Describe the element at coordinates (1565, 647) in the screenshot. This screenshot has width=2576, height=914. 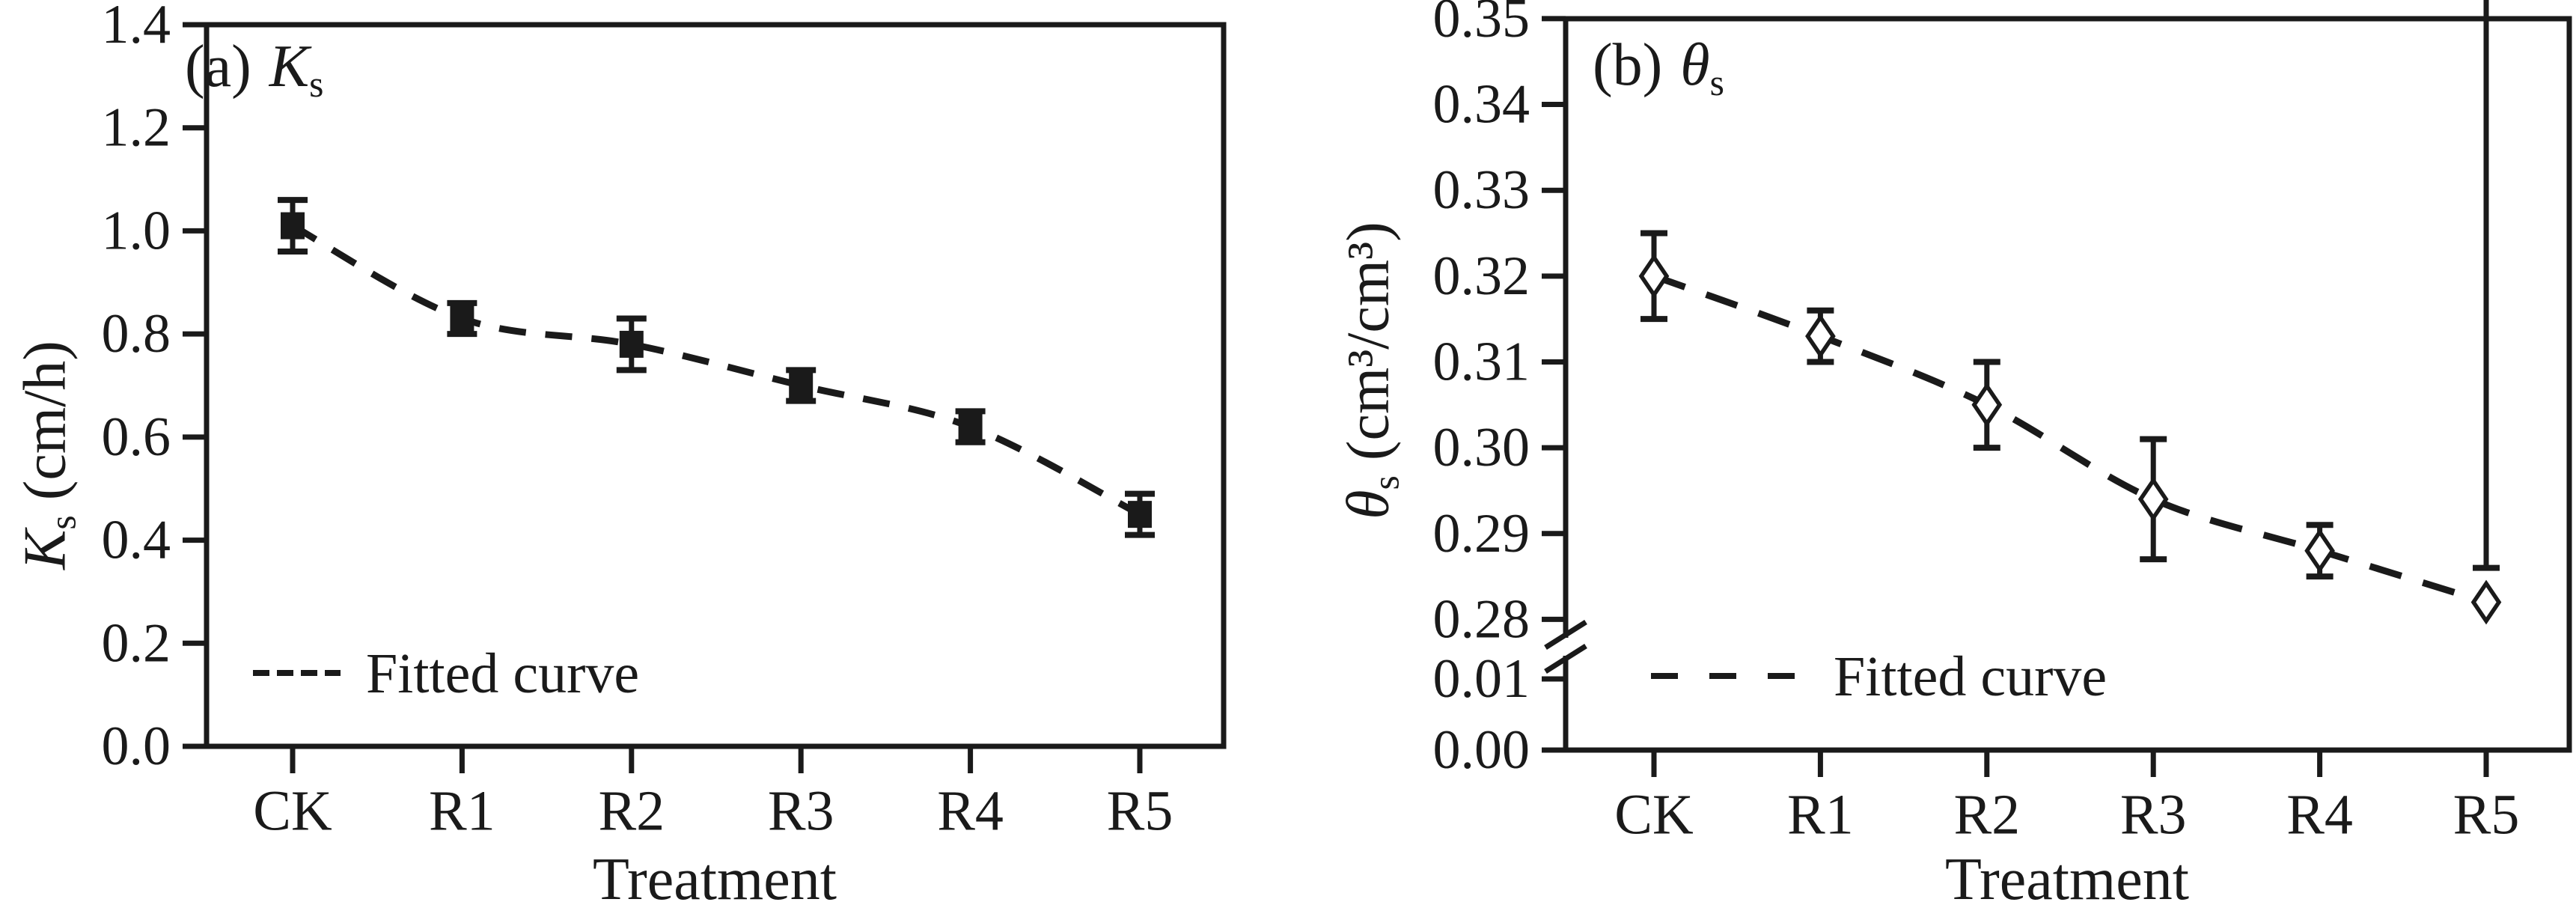
I see `panel-b-axis-break-gap` at that location.